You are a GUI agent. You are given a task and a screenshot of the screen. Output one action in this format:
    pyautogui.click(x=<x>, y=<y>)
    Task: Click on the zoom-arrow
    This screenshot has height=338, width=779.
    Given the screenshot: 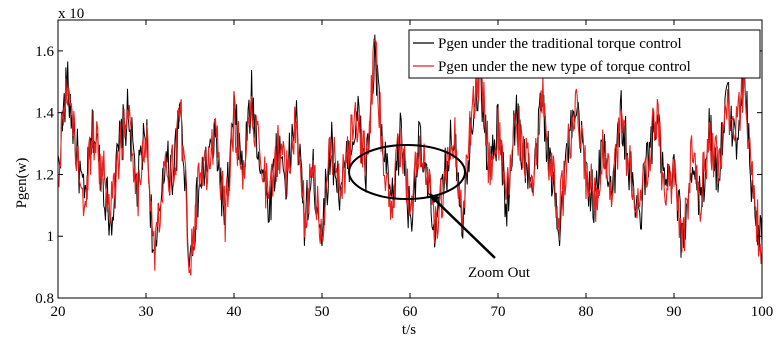 What is the action you would take?
    pyautogui.click(x=463, y=227)
    